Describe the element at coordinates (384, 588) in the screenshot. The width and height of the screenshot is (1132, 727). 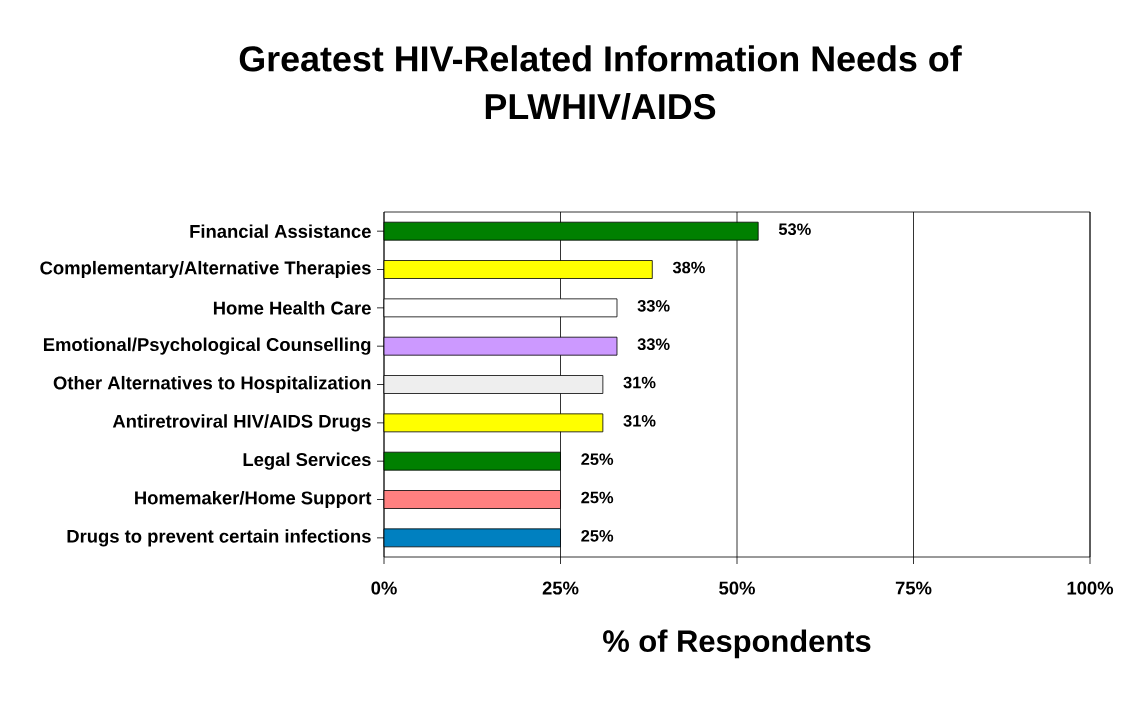
I see `x-tick-label: 0%` at that location.